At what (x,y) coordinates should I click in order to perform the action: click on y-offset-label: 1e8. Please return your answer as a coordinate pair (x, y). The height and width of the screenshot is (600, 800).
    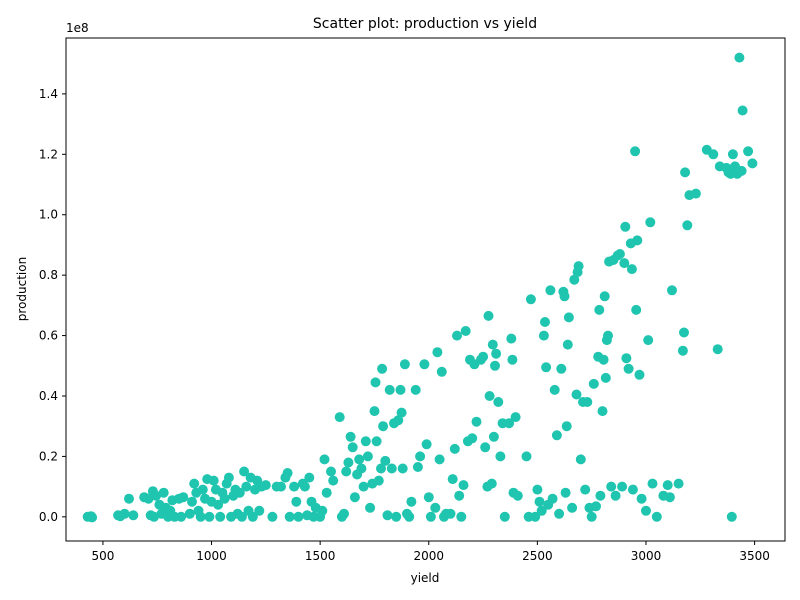
    Looking at the image, I should click on (77, 28).